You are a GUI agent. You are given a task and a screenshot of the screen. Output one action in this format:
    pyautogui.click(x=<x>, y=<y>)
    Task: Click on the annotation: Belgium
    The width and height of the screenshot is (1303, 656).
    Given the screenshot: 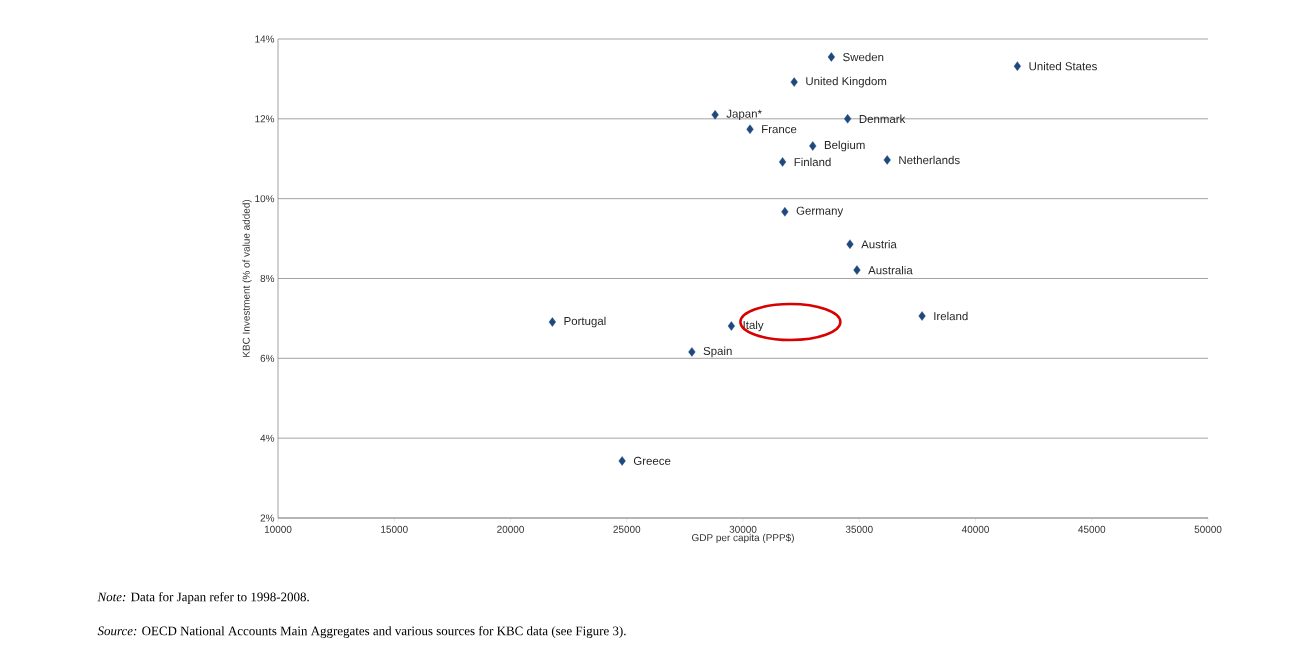 What is the action you would take?
    pyautogui.click(x=844, y=146)
    